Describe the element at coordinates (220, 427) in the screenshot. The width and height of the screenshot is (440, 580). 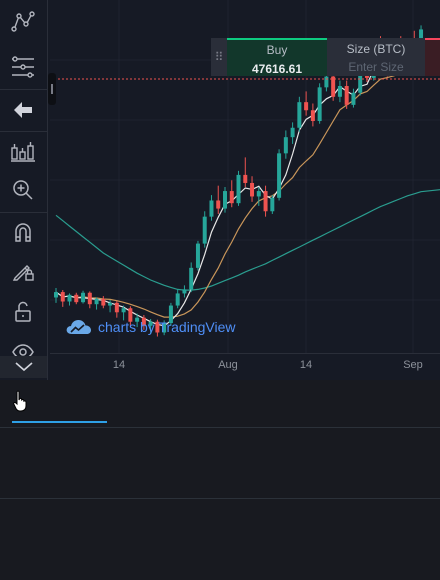
I see `tabs-divider` at that location.